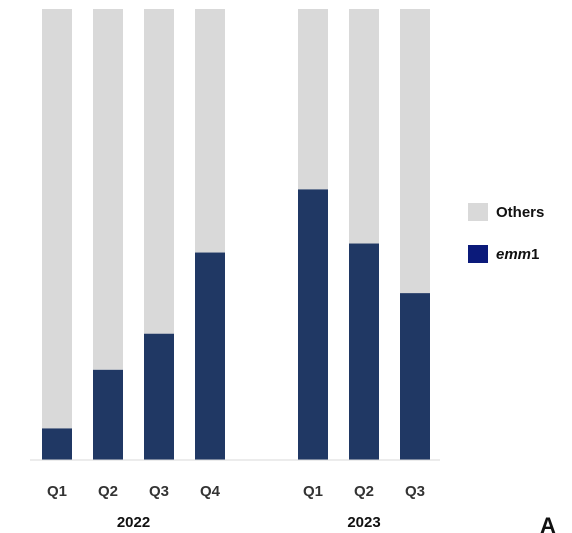 The width and height of the screenshot is (572, 533). What do you see at coordinates (236, 491) in the screenshot?
I see `x-tick-labels: Q1 Q2 Q3 Q4 Q1 Q2 Q3` at bounding box center [236, 491].